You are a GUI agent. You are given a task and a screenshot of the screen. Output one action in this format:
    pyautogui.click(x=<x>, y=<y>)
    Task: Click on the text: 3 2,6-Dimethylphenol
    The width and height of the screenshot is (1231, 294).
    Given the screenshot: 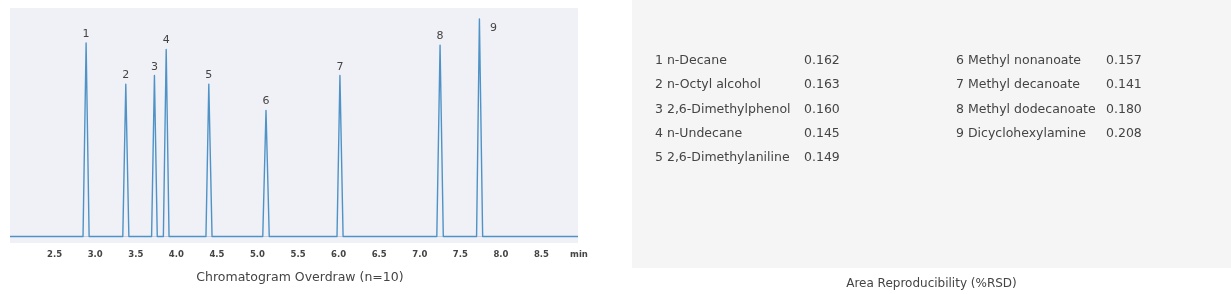 What is the action you would take?
    pyautogui.click(x=723, y=108)
    